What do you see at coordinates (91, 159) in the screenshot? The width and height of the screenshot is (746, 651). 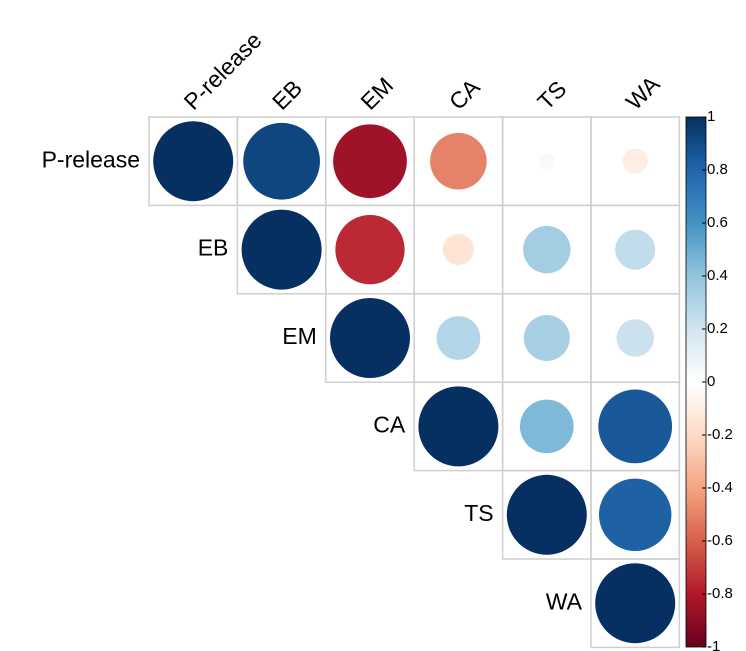 I see `row-label: P-release` at bounding box center [91, 159].